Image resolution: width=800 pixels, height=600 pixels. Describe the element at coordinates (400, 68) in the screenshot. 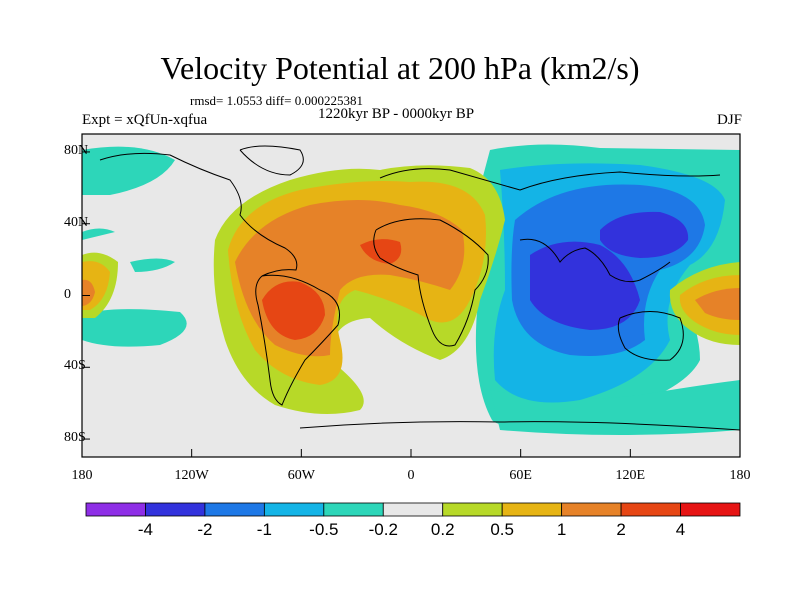

I see `plot-title: Velocity Potential at 200 hPa (km2/s)` at that location.